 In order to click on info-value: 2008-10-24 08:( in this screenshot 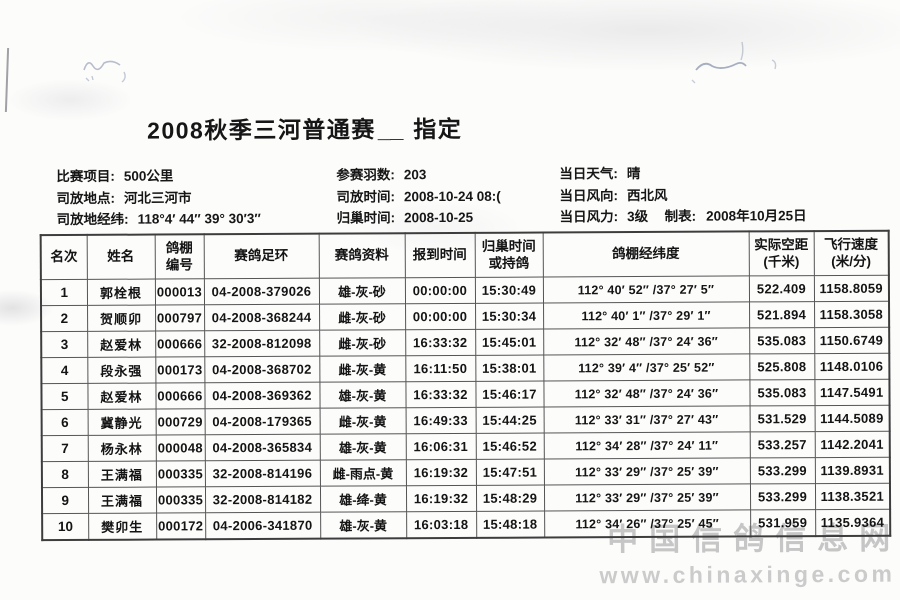, I will do `click(452, 196)`.